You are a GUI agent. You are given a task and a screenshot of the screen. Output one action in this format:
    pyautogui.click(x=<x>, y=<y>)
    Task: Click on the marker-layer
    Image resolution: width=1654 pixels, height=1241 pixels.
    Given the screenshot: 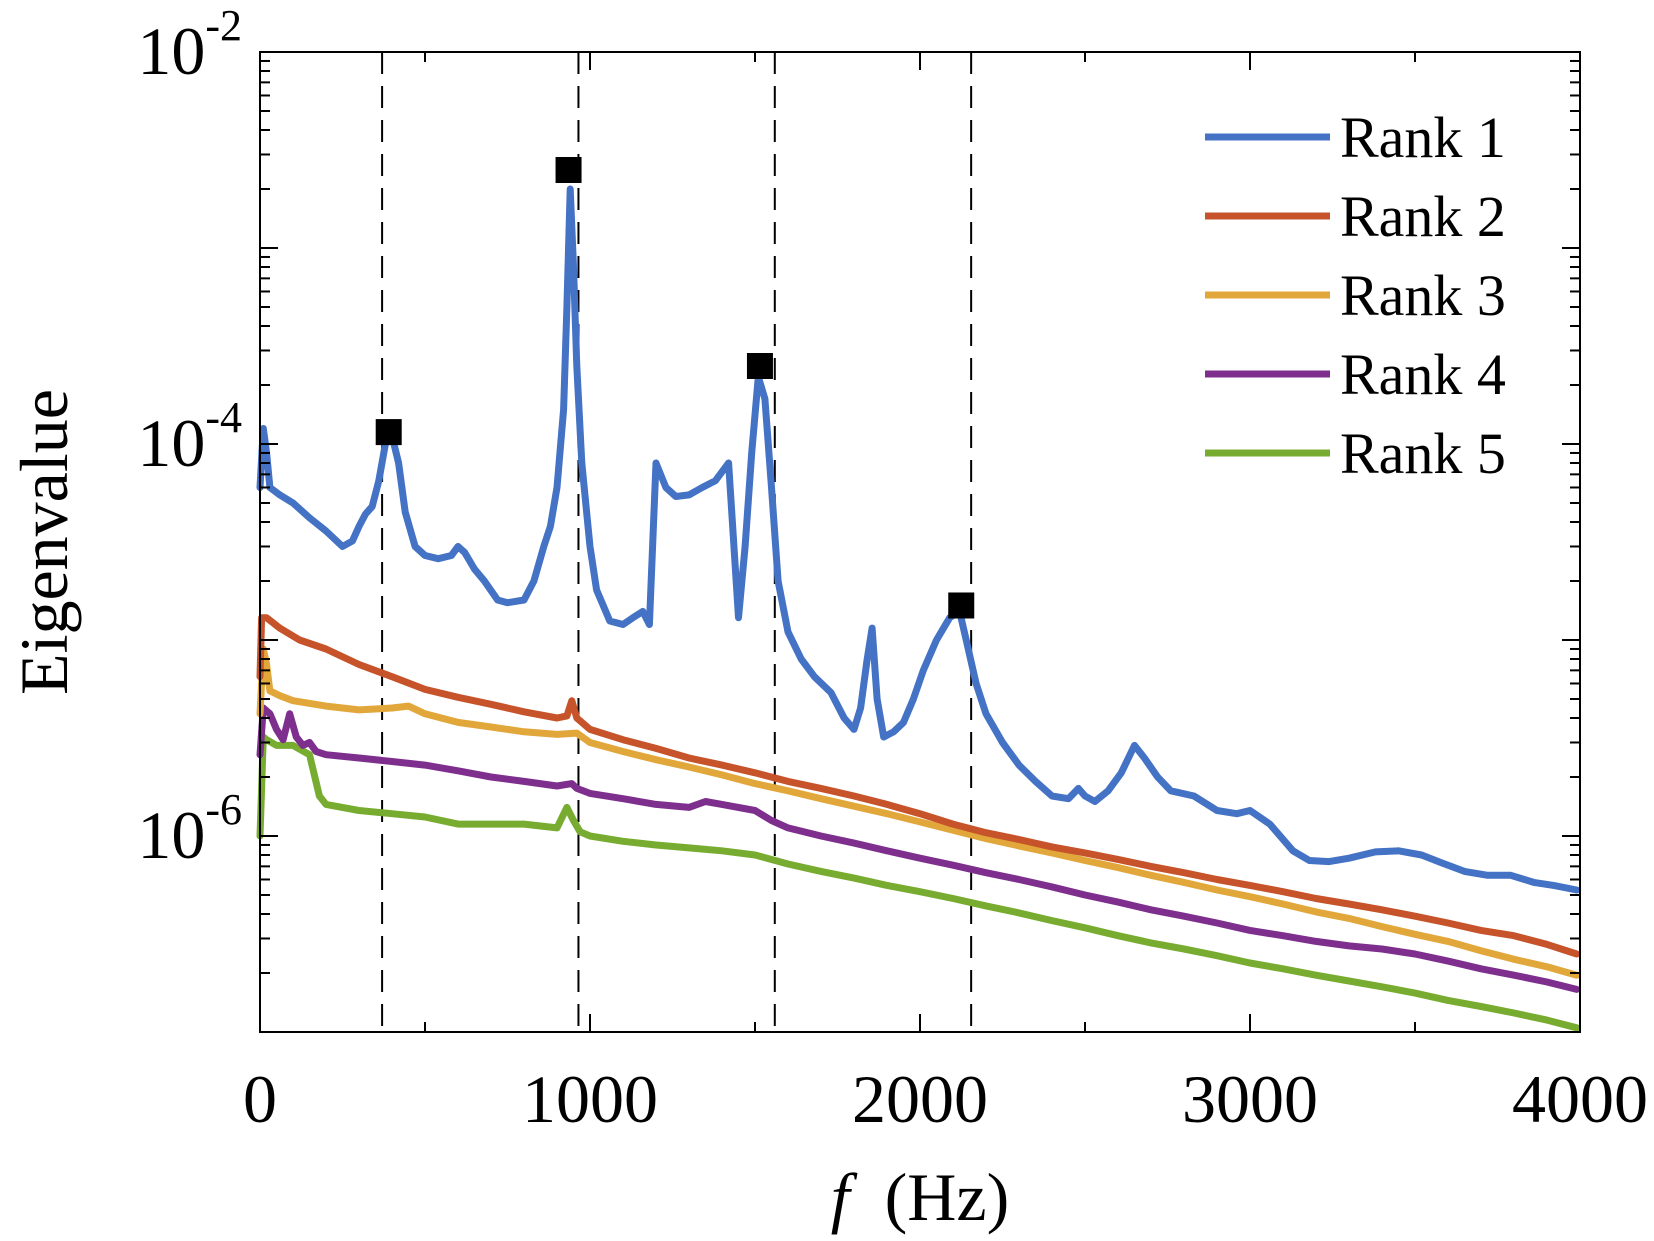 What is the action you would take?
    pyautogui.click(x=675, y=388)
    